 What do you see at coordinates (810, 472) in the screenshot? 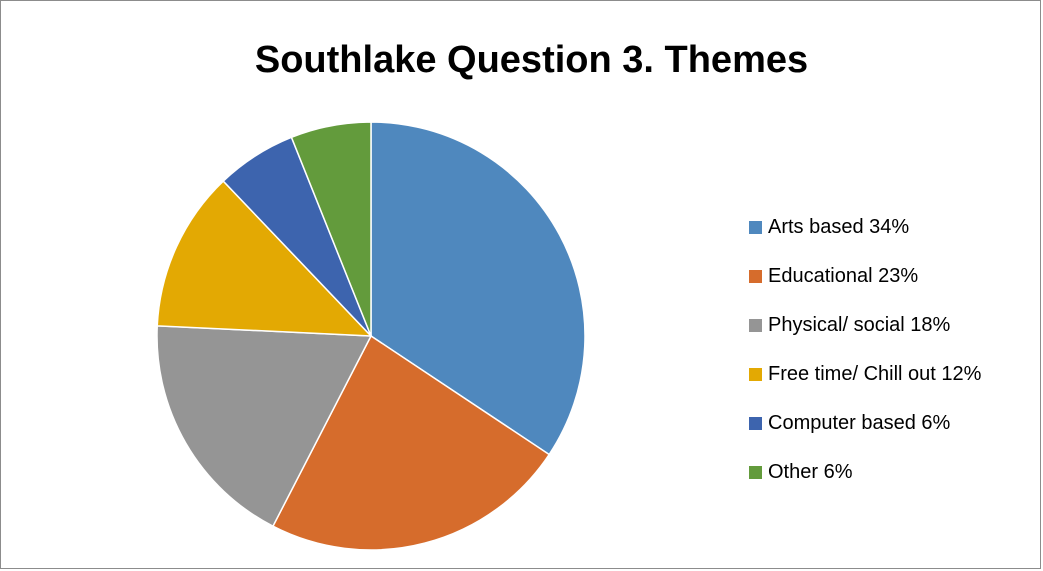
I see `legend-label: Other 6%` at bounding box center [810, 472].